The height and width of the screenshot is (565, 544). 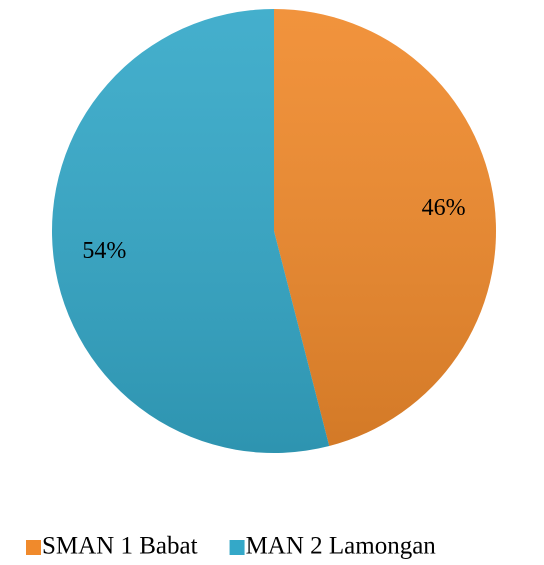 I want to click on data-label: 54%, so click(x=104, y=251).